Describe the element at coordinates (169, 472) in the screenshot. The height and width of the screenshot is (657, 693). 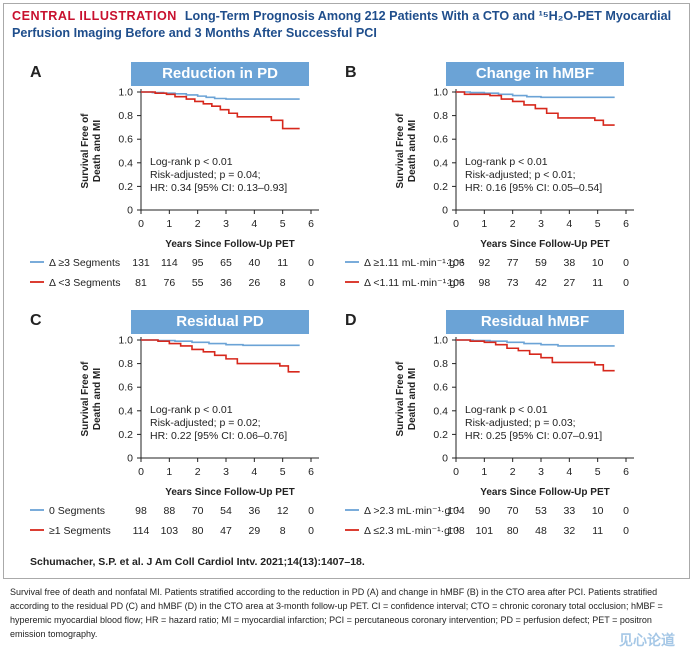
I see `x-tick-label: 1` at that location.